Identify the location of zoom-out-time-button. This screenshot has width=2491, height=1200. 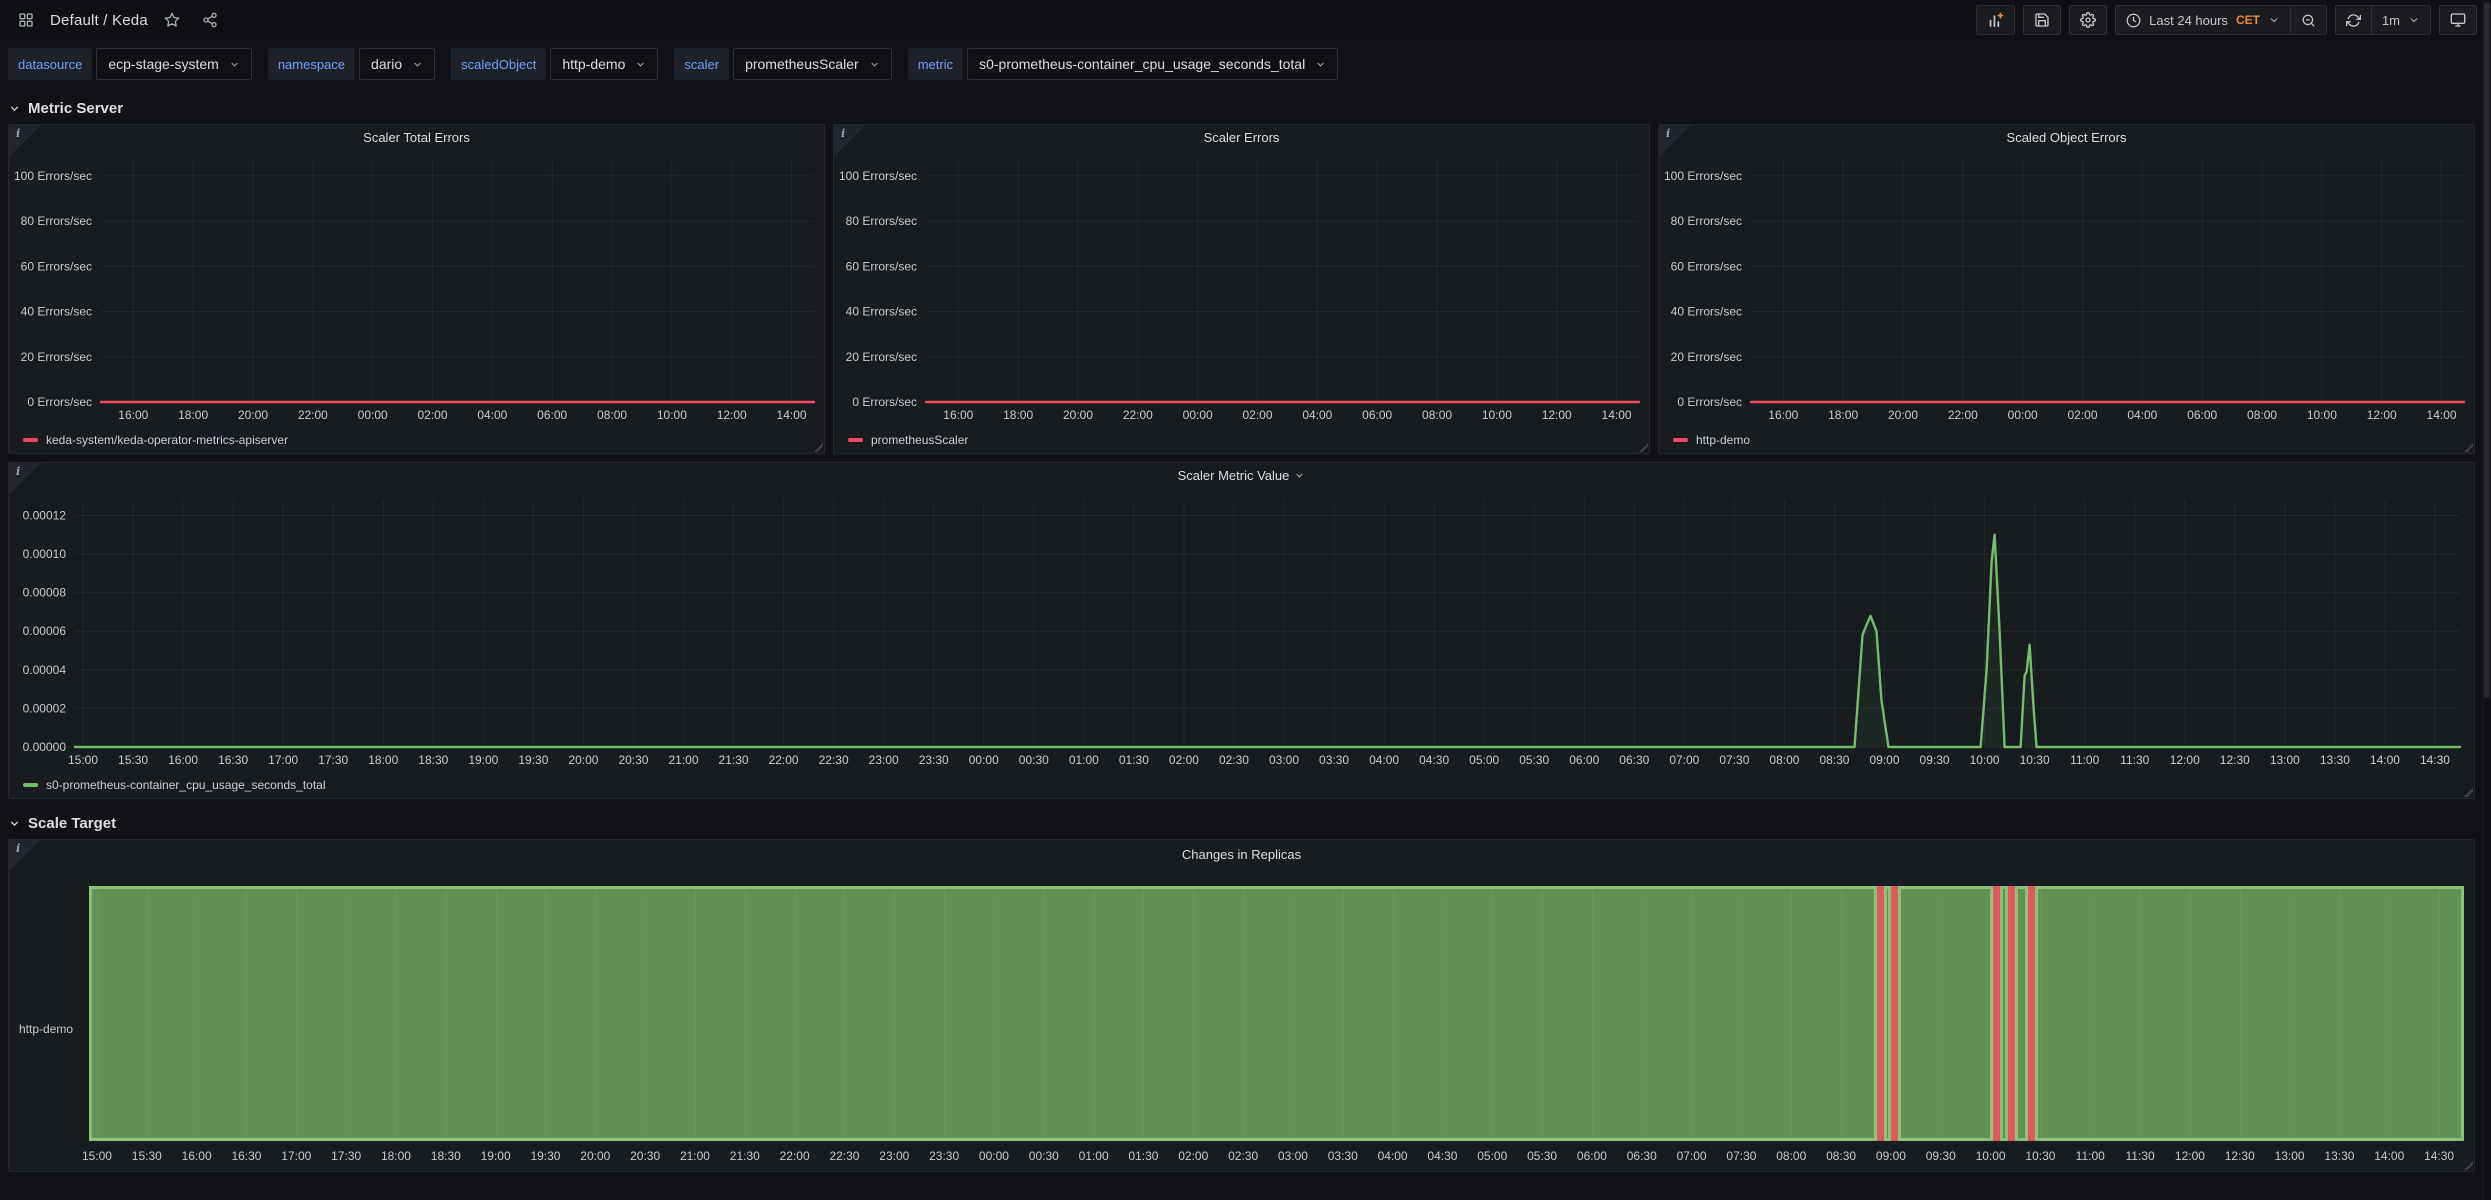
(2308, 20).